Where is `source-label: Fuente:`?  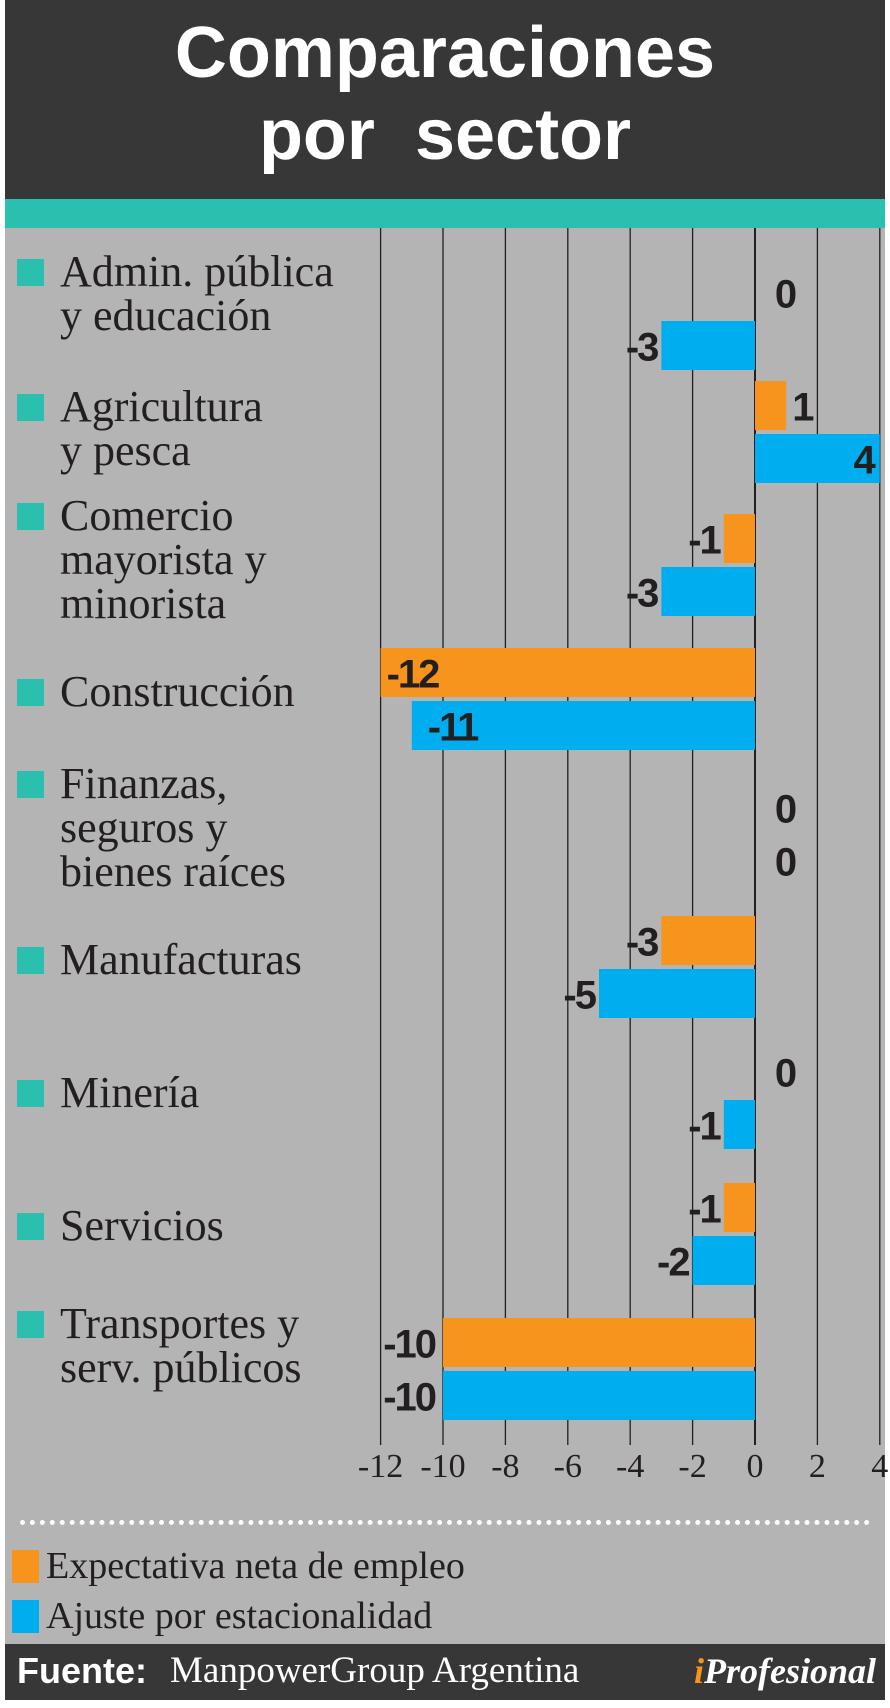
source-label: Fuente: is located at coordinates (82, 1670).